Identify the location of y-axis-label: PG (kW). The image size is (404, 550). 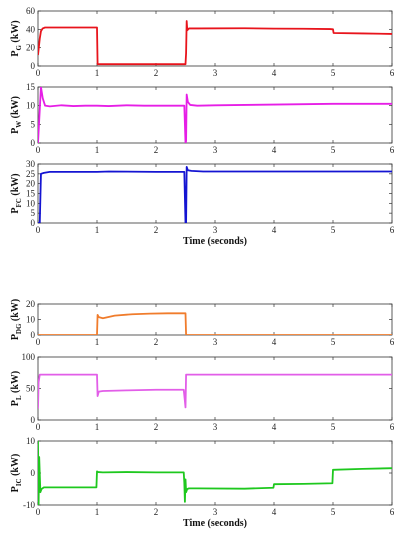
(16, 38).